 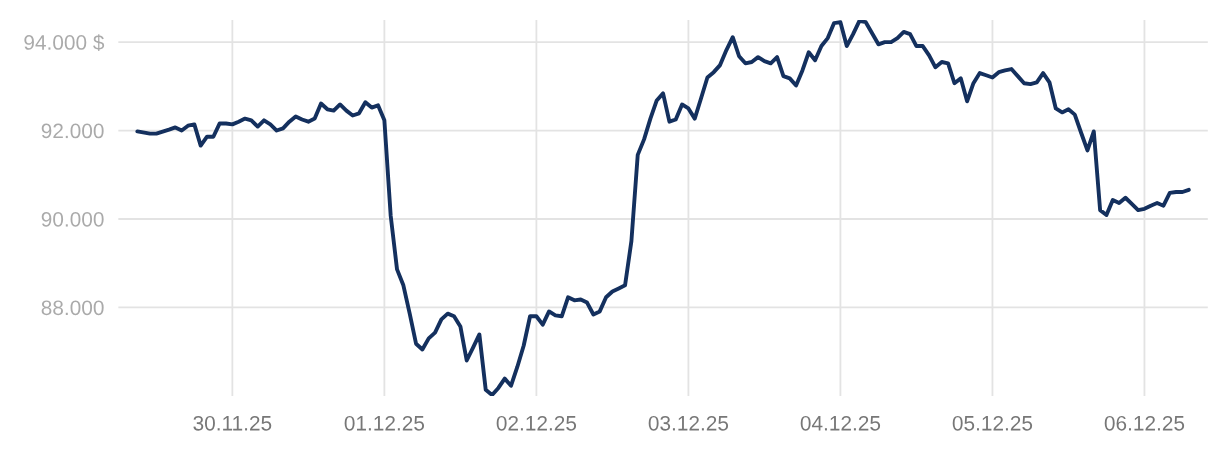 What do you see at coordinates (232, 423) in the screenshot?
I see `x-tick-label: 30.11.25` at bounding box center [232, 423].